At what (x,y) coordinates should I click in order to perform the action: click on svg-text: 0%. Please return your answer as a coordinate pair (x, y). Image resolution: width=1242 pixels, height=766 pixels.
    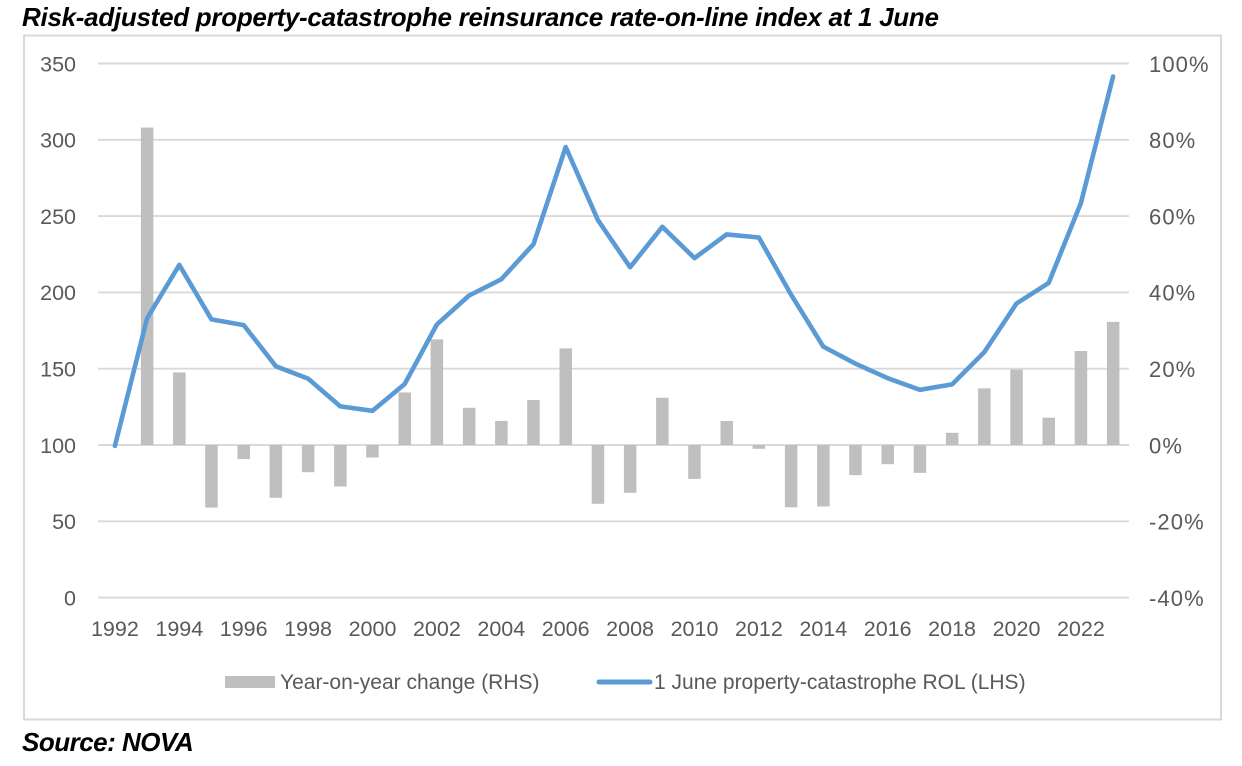
    Looking at the image, I should click on (1166, 445).